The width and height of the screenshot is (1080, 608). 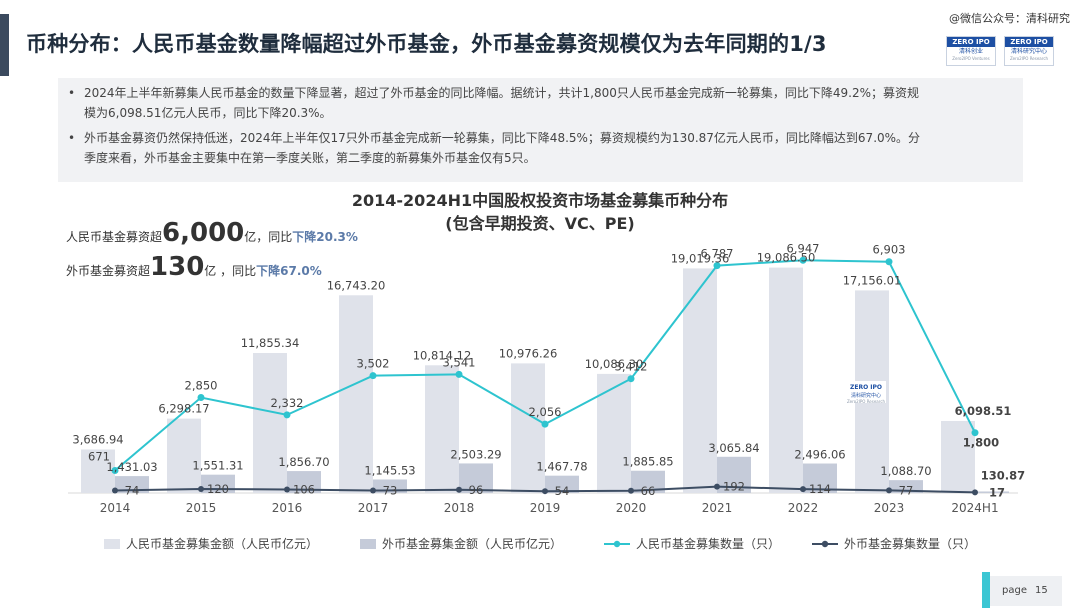 What do you see at coordinates (986, 590) in the screenshot?
I see `page-accent-bar` at bounding box center [986, 590].